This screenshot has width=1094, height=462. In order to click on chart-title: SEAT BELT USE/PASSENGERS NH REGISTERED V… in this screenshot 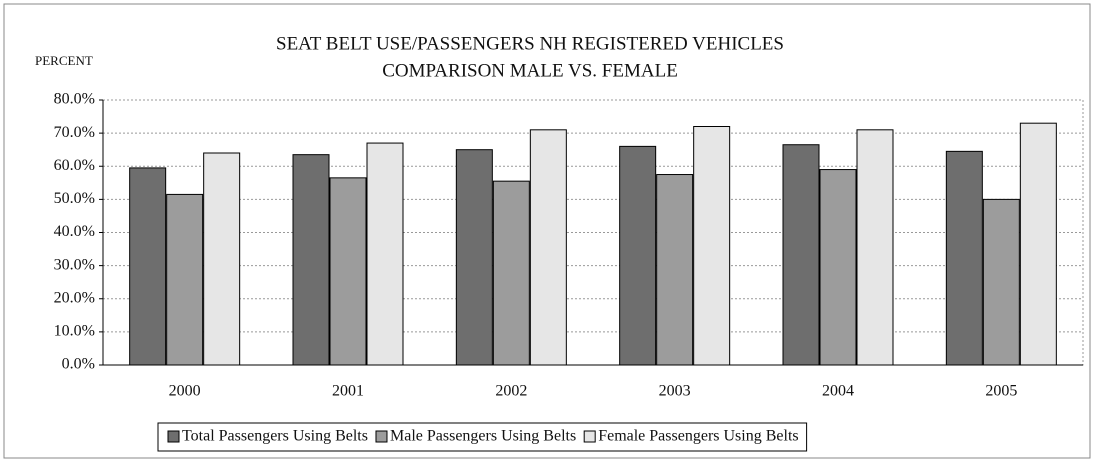, I will do `click(530, 43)`.